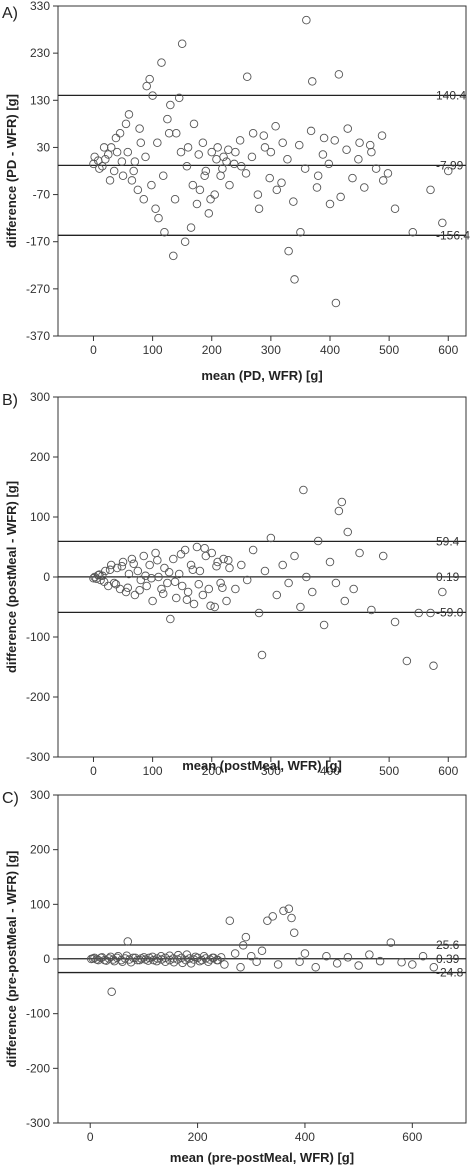 The image size is (474, 1169). What do you see at coordinates (448, 577) in the screenshot?
I see `reference-line-label: 0.19` at bounding box center [448, 577].